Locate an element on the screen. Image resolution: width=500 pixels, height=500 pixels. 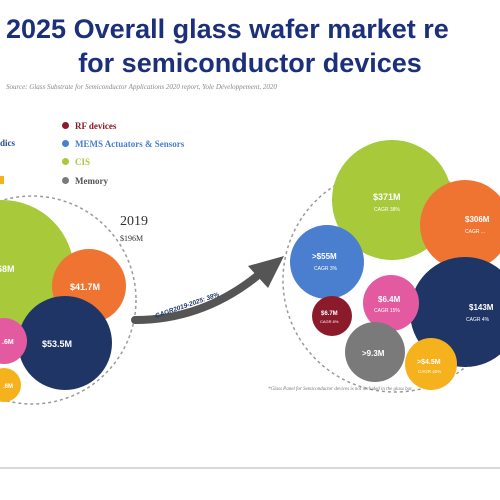
bubble-sub-2025-pink: CAGR 15% is located at coordinates (387, 311).